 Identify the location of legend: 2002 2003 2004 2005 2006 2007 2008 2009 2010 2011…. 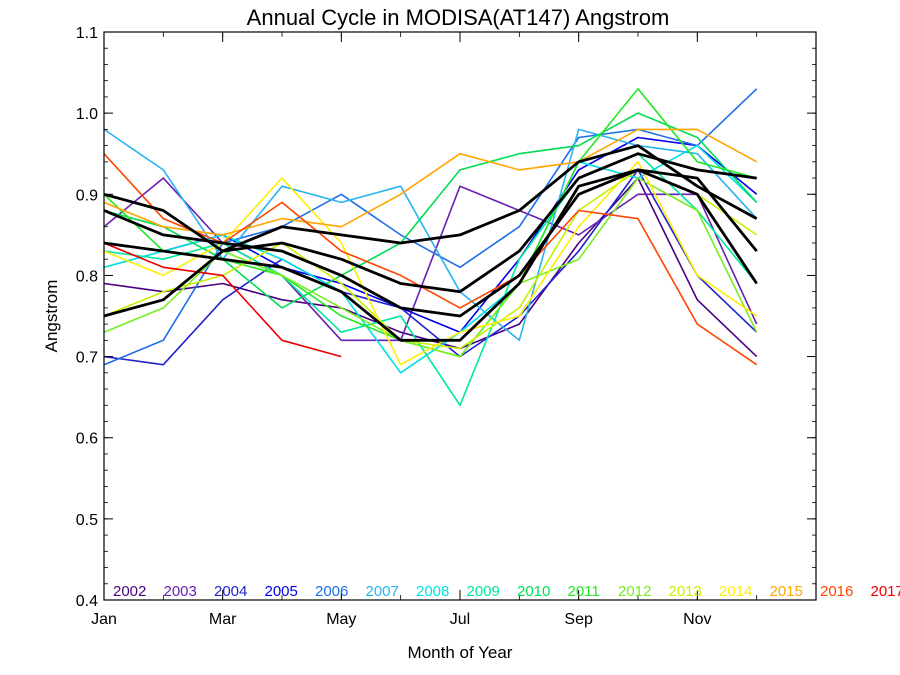
(506, 591).